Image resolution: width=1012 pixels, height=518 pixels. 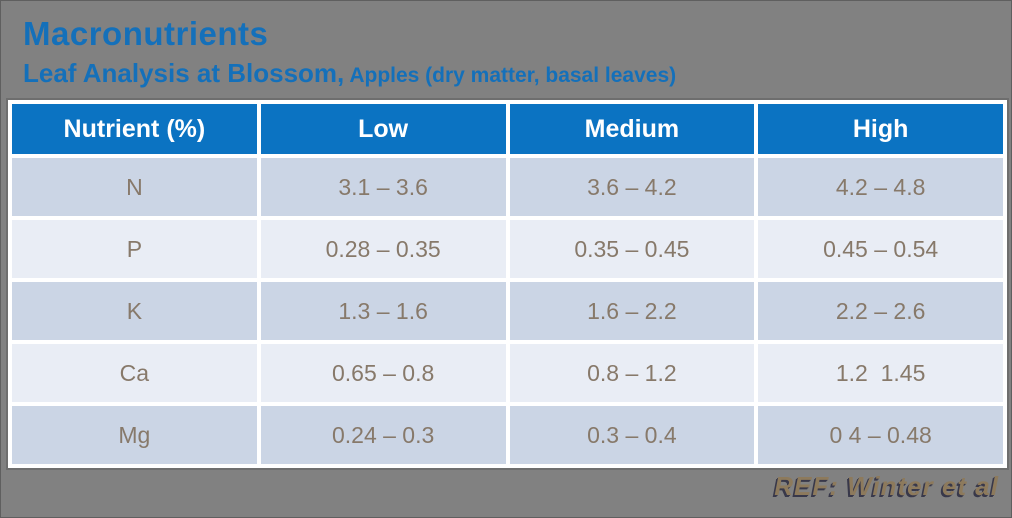 I want to click on cell-medium: 1.6 – 2.2, so click(x=632, y=311).